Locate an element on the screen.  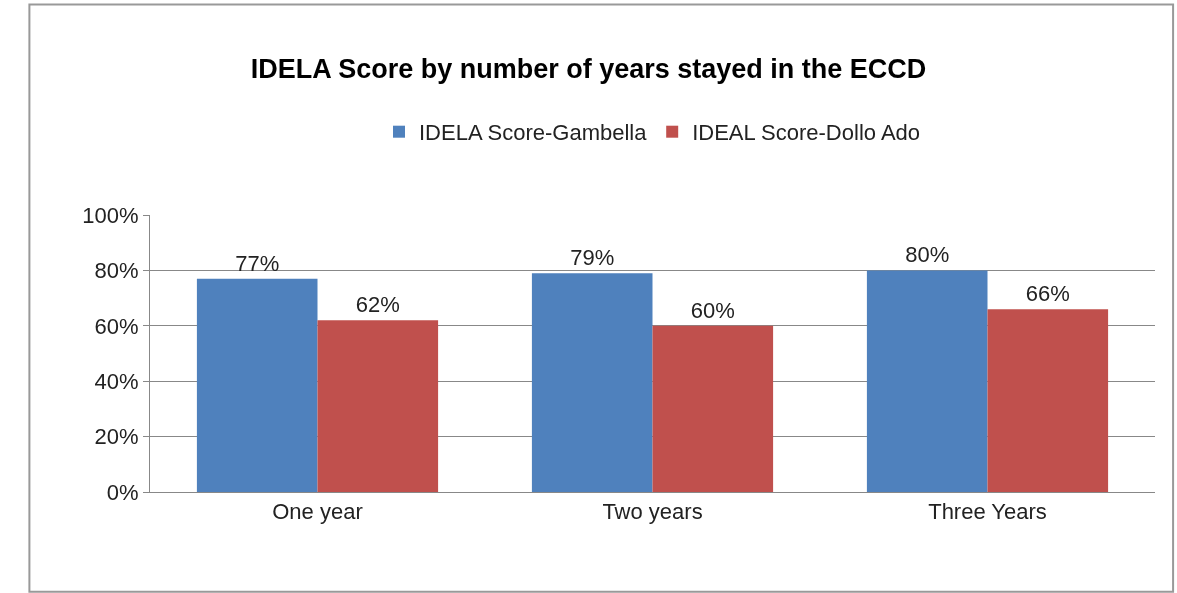
y-tick-label: 0% is located at coordinates (122, 492).